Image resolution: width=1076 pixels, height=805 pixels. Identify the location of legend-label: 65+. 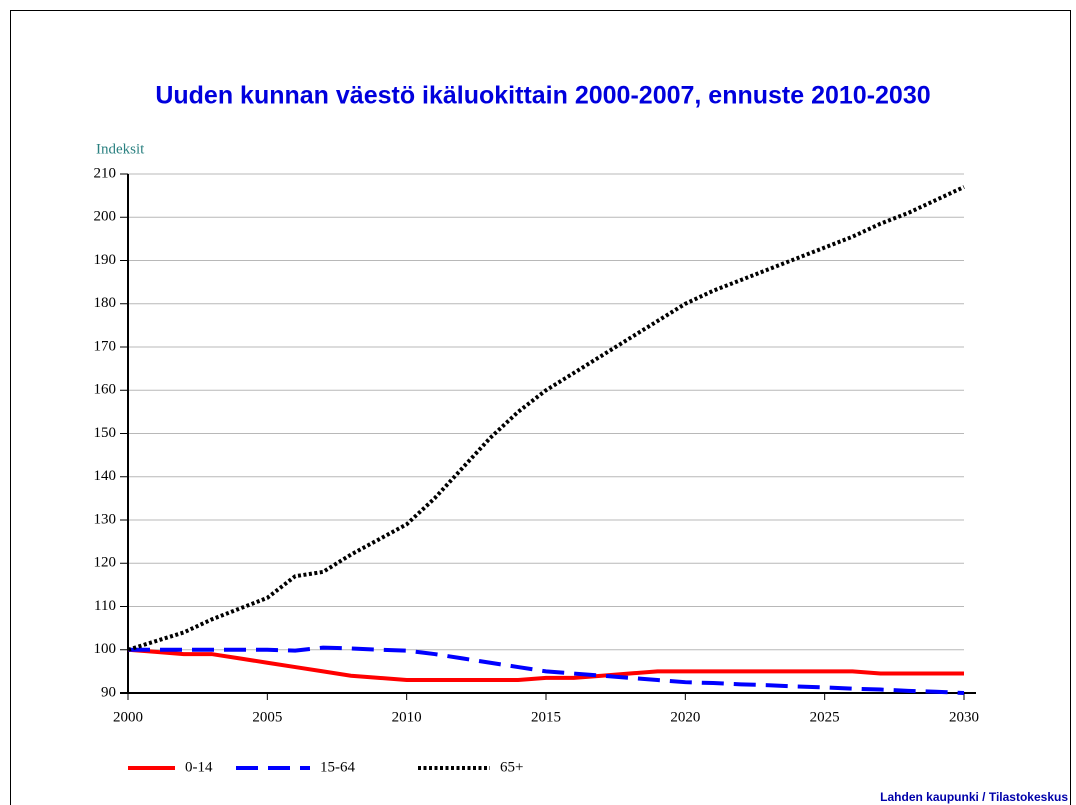
(511, 767).